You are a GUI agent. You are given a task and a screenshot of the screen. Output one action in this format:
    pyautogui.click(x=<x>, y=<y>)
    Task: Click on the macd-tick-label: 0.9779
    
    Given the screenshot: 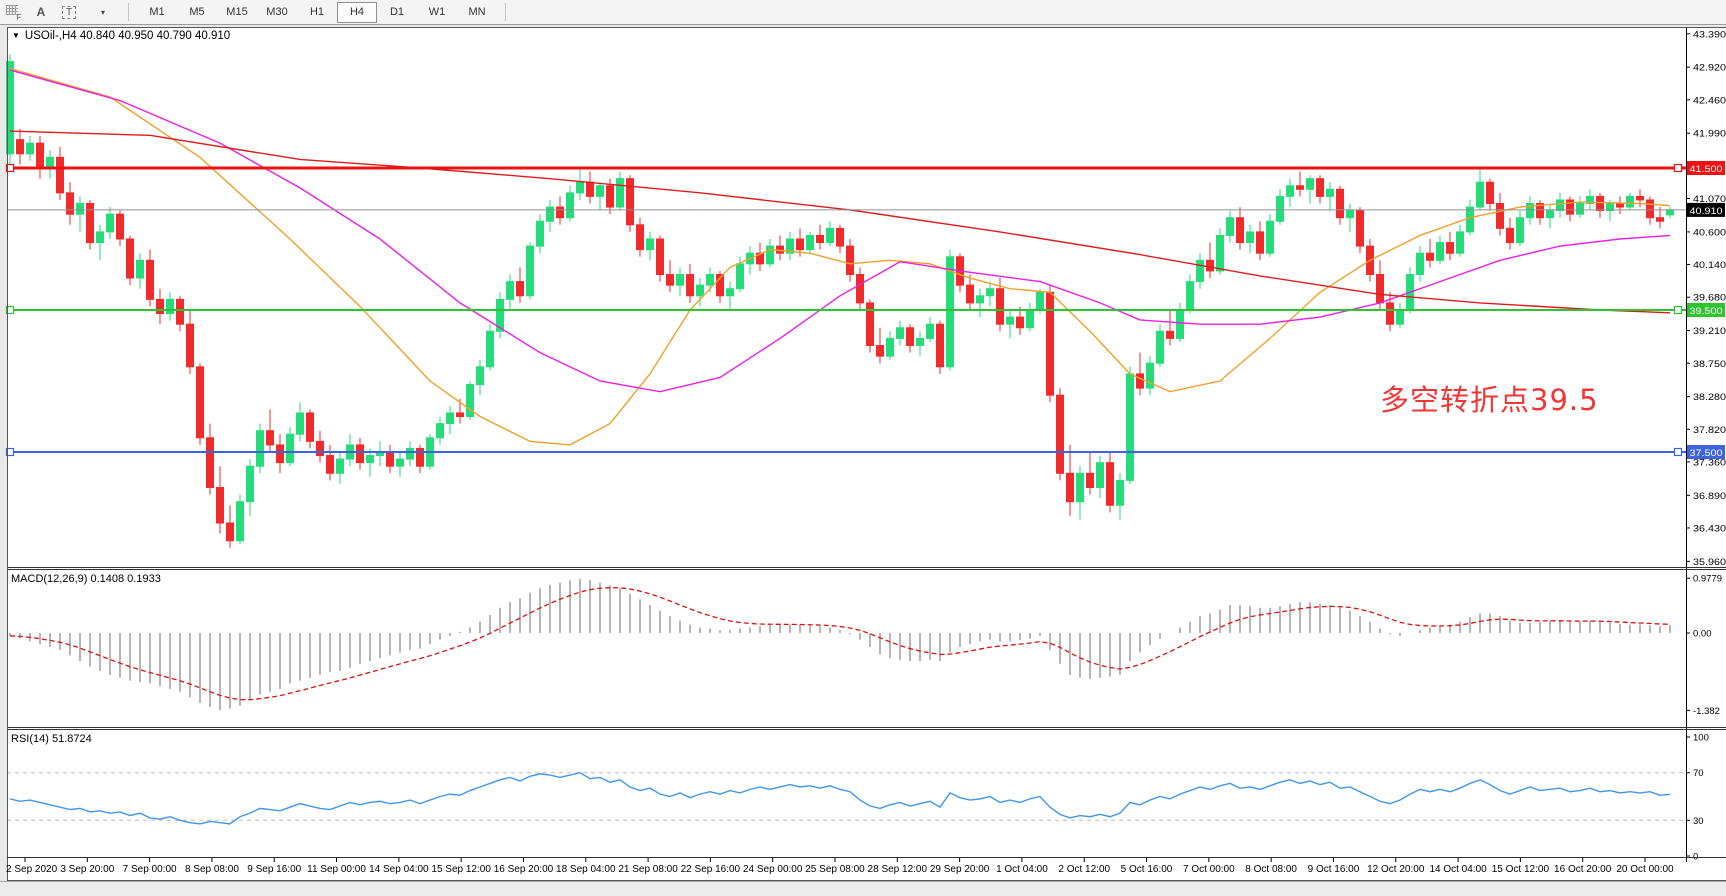 What is the action you would take?
    pyautogui.click(x=1707, y=579)
    